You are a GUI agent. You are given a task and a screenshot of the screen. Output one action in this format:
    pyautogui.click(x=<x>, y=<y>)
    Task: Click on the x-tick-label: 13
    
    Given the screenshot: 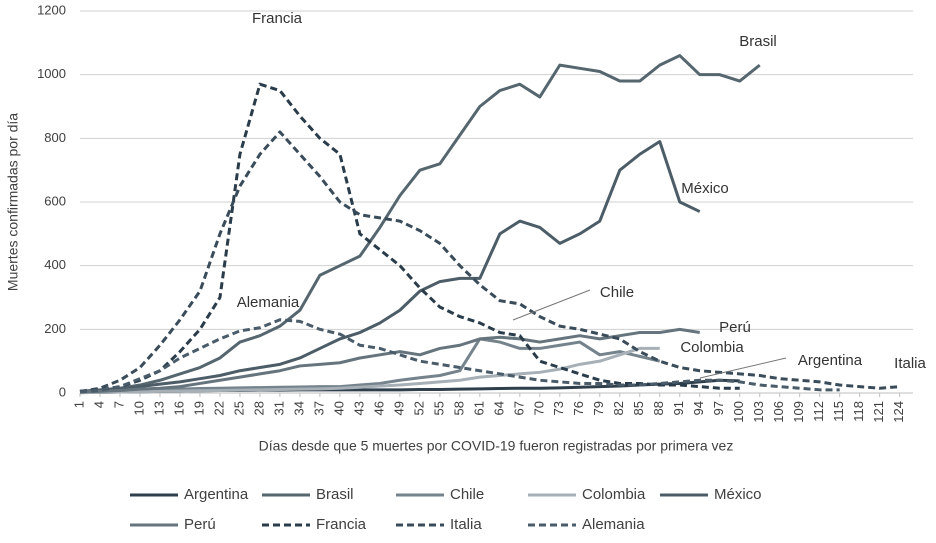 What is the action you would take?
    pyautogui.click(x=158, y=408)
    